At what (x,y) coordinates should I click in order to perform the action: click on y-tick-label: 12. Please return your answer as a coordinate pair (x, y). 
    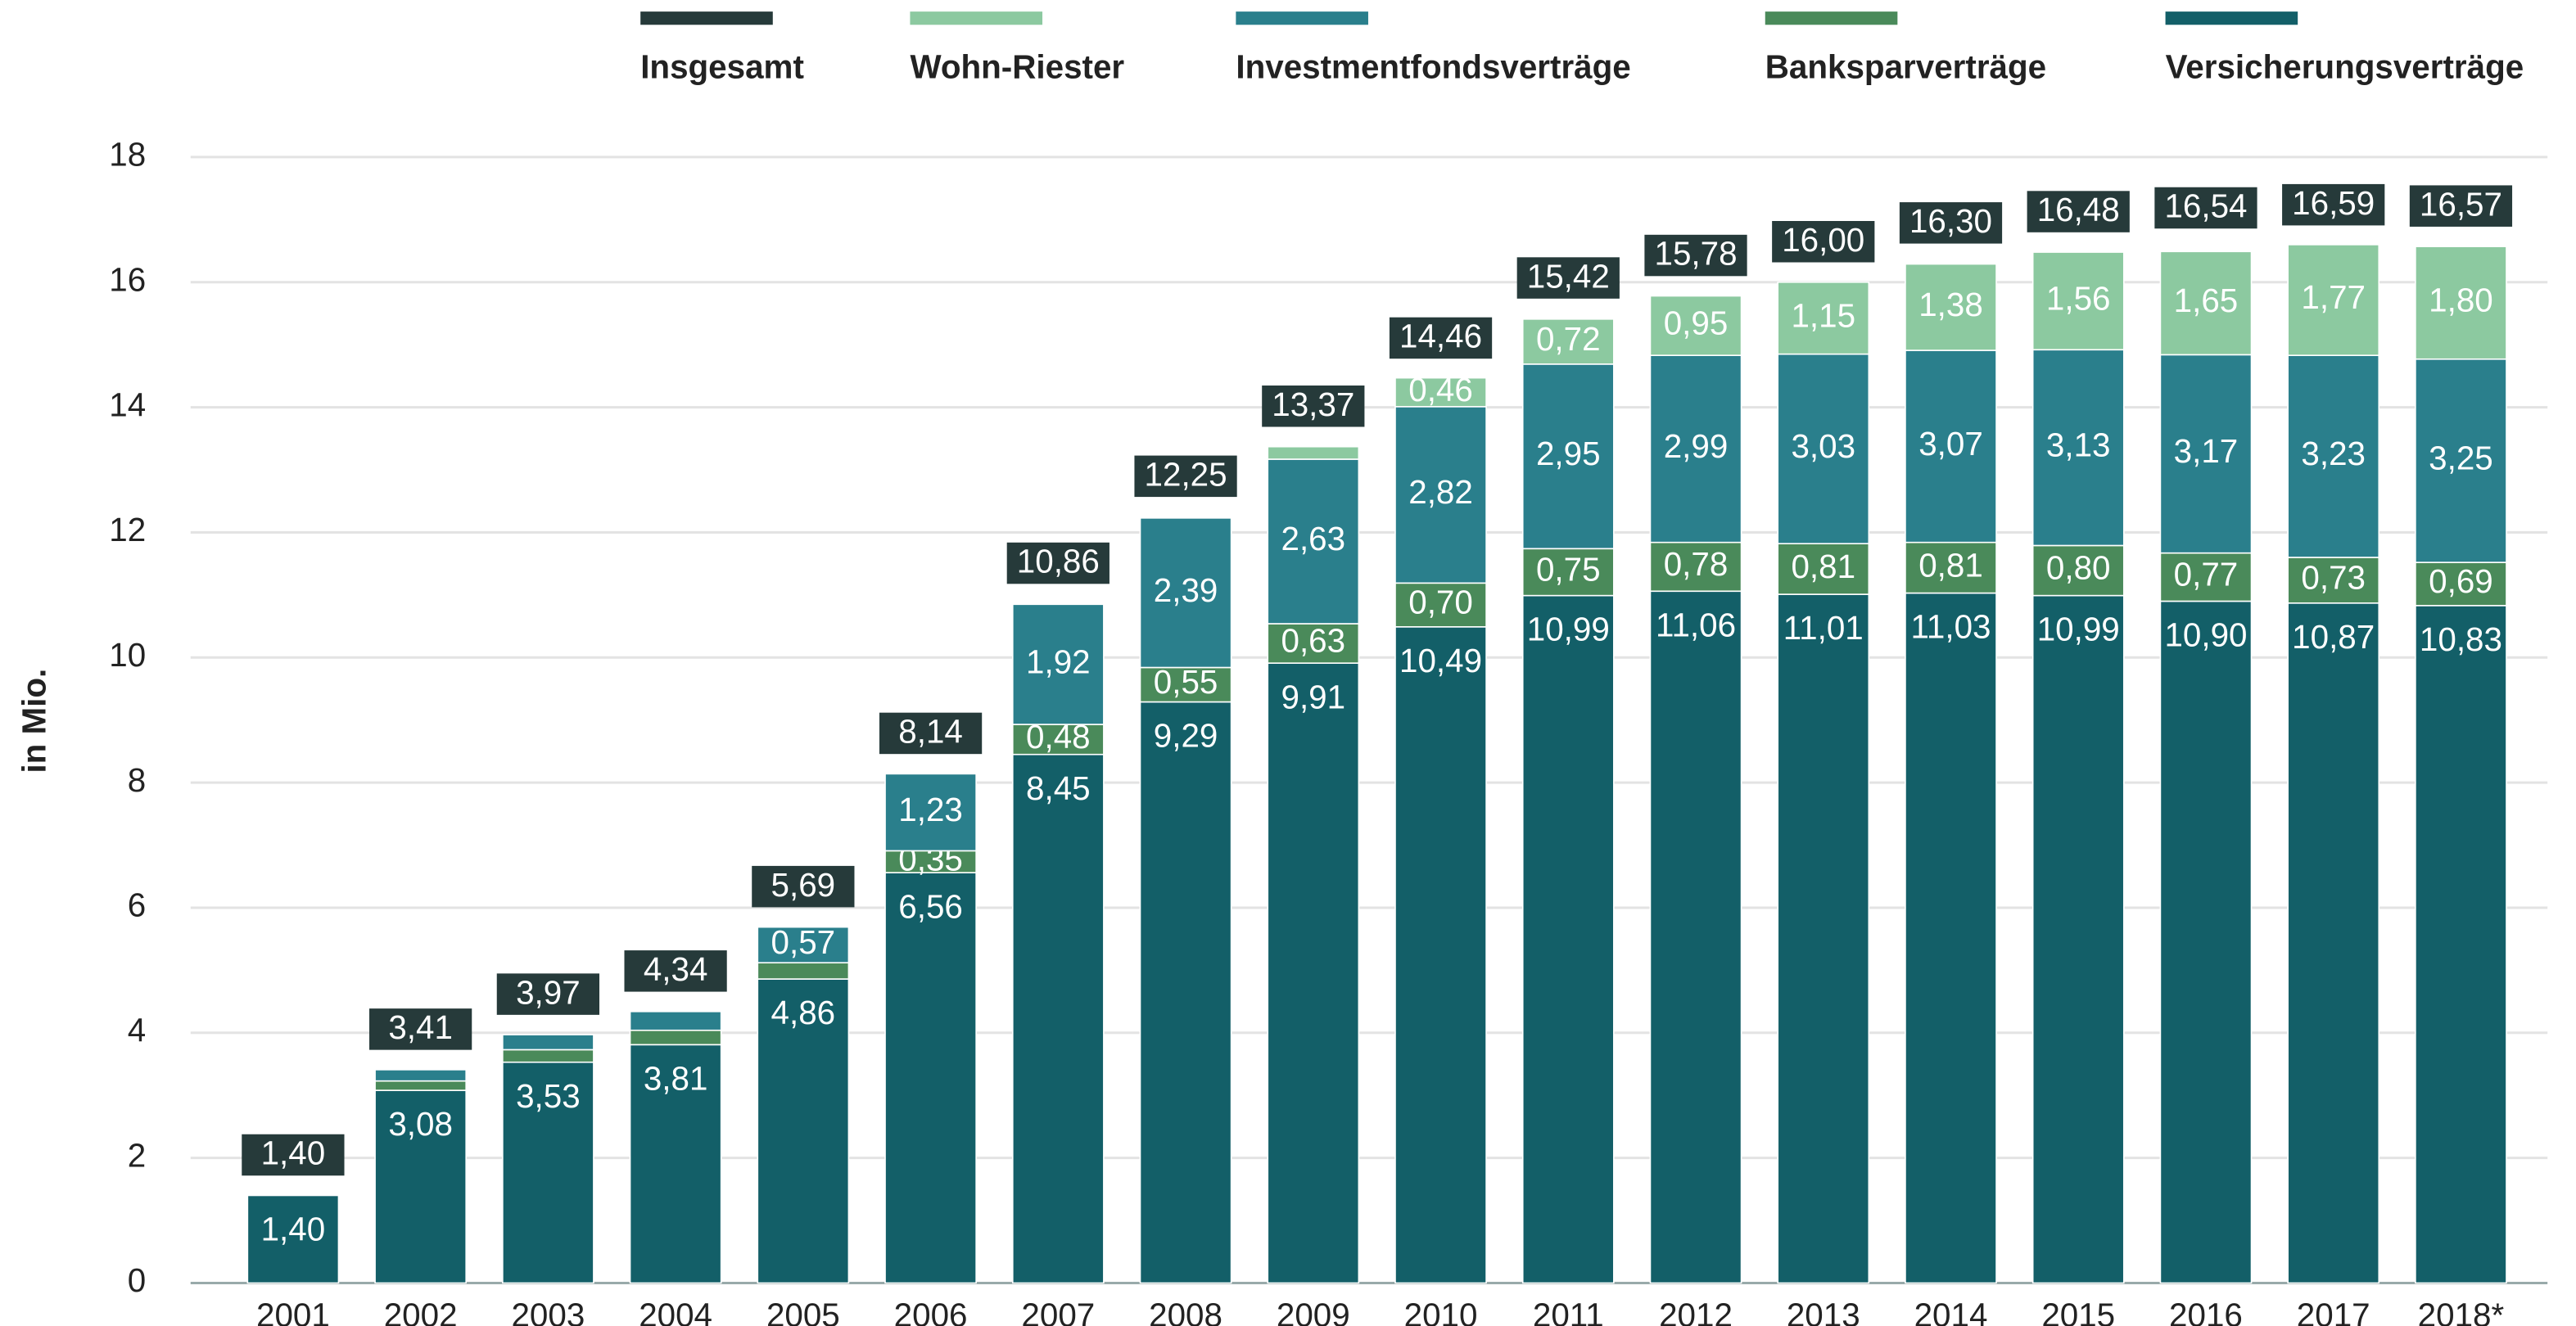
    Looking at the image, I should click on (127, 530).